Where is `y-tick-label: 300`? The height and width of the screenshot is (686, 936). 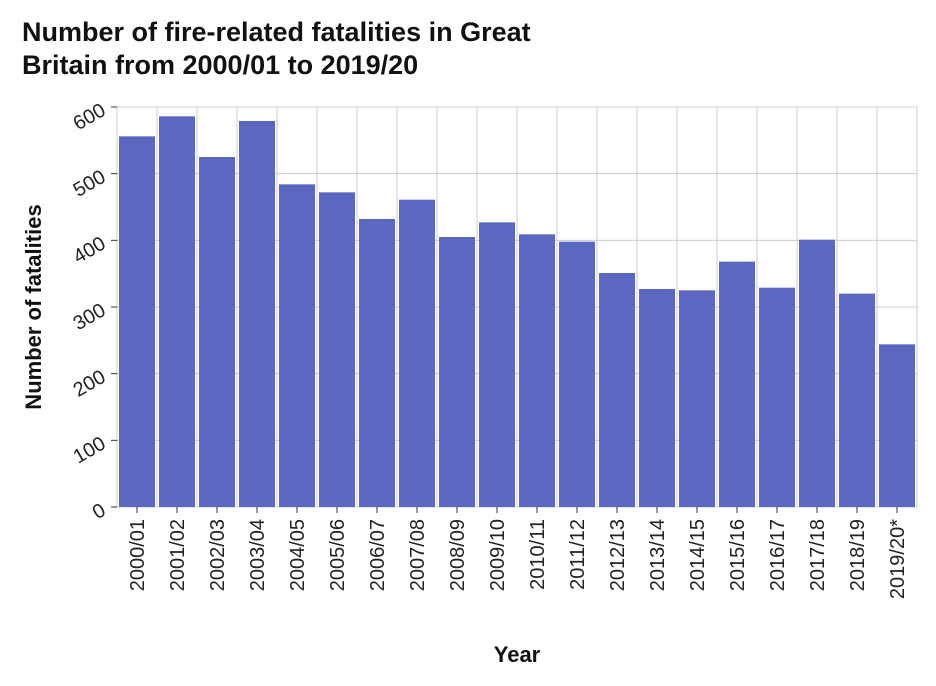 y-tick-label: 300 is located at coordinates (90, 317).